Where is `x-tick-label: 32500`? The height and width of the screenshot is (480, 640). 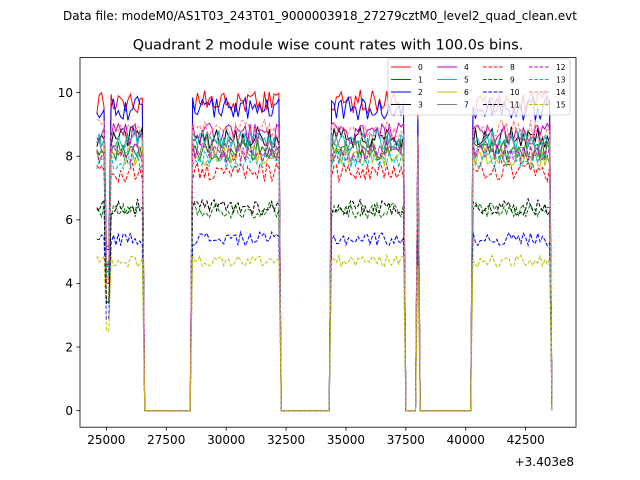
x-tick-label: 32500 is located at coordinates (286, 440).